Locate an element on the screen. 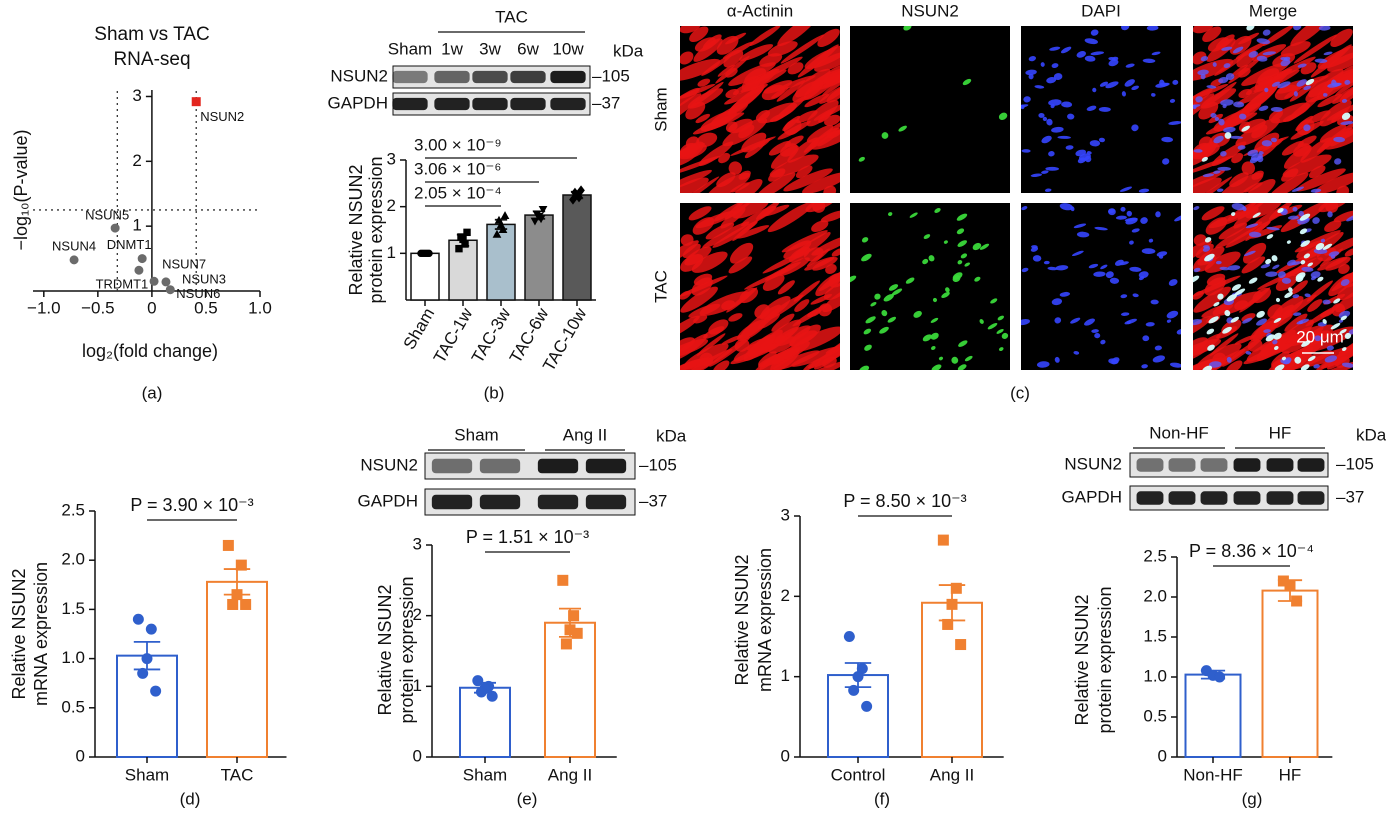 The width and height of the screenshot is (1386, 815). y-axis-label: protein expression is located at coordinates (407, 649).